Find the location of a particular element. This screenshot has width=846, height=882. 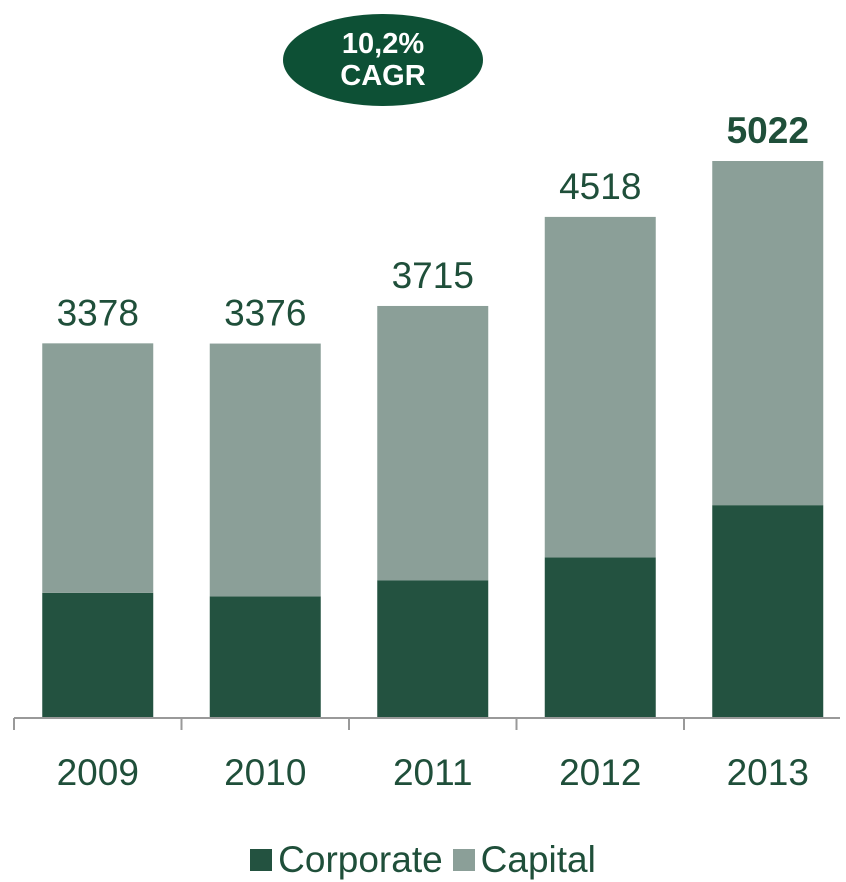

legend-label-capital: Capital is located at coordinates (538, 859).